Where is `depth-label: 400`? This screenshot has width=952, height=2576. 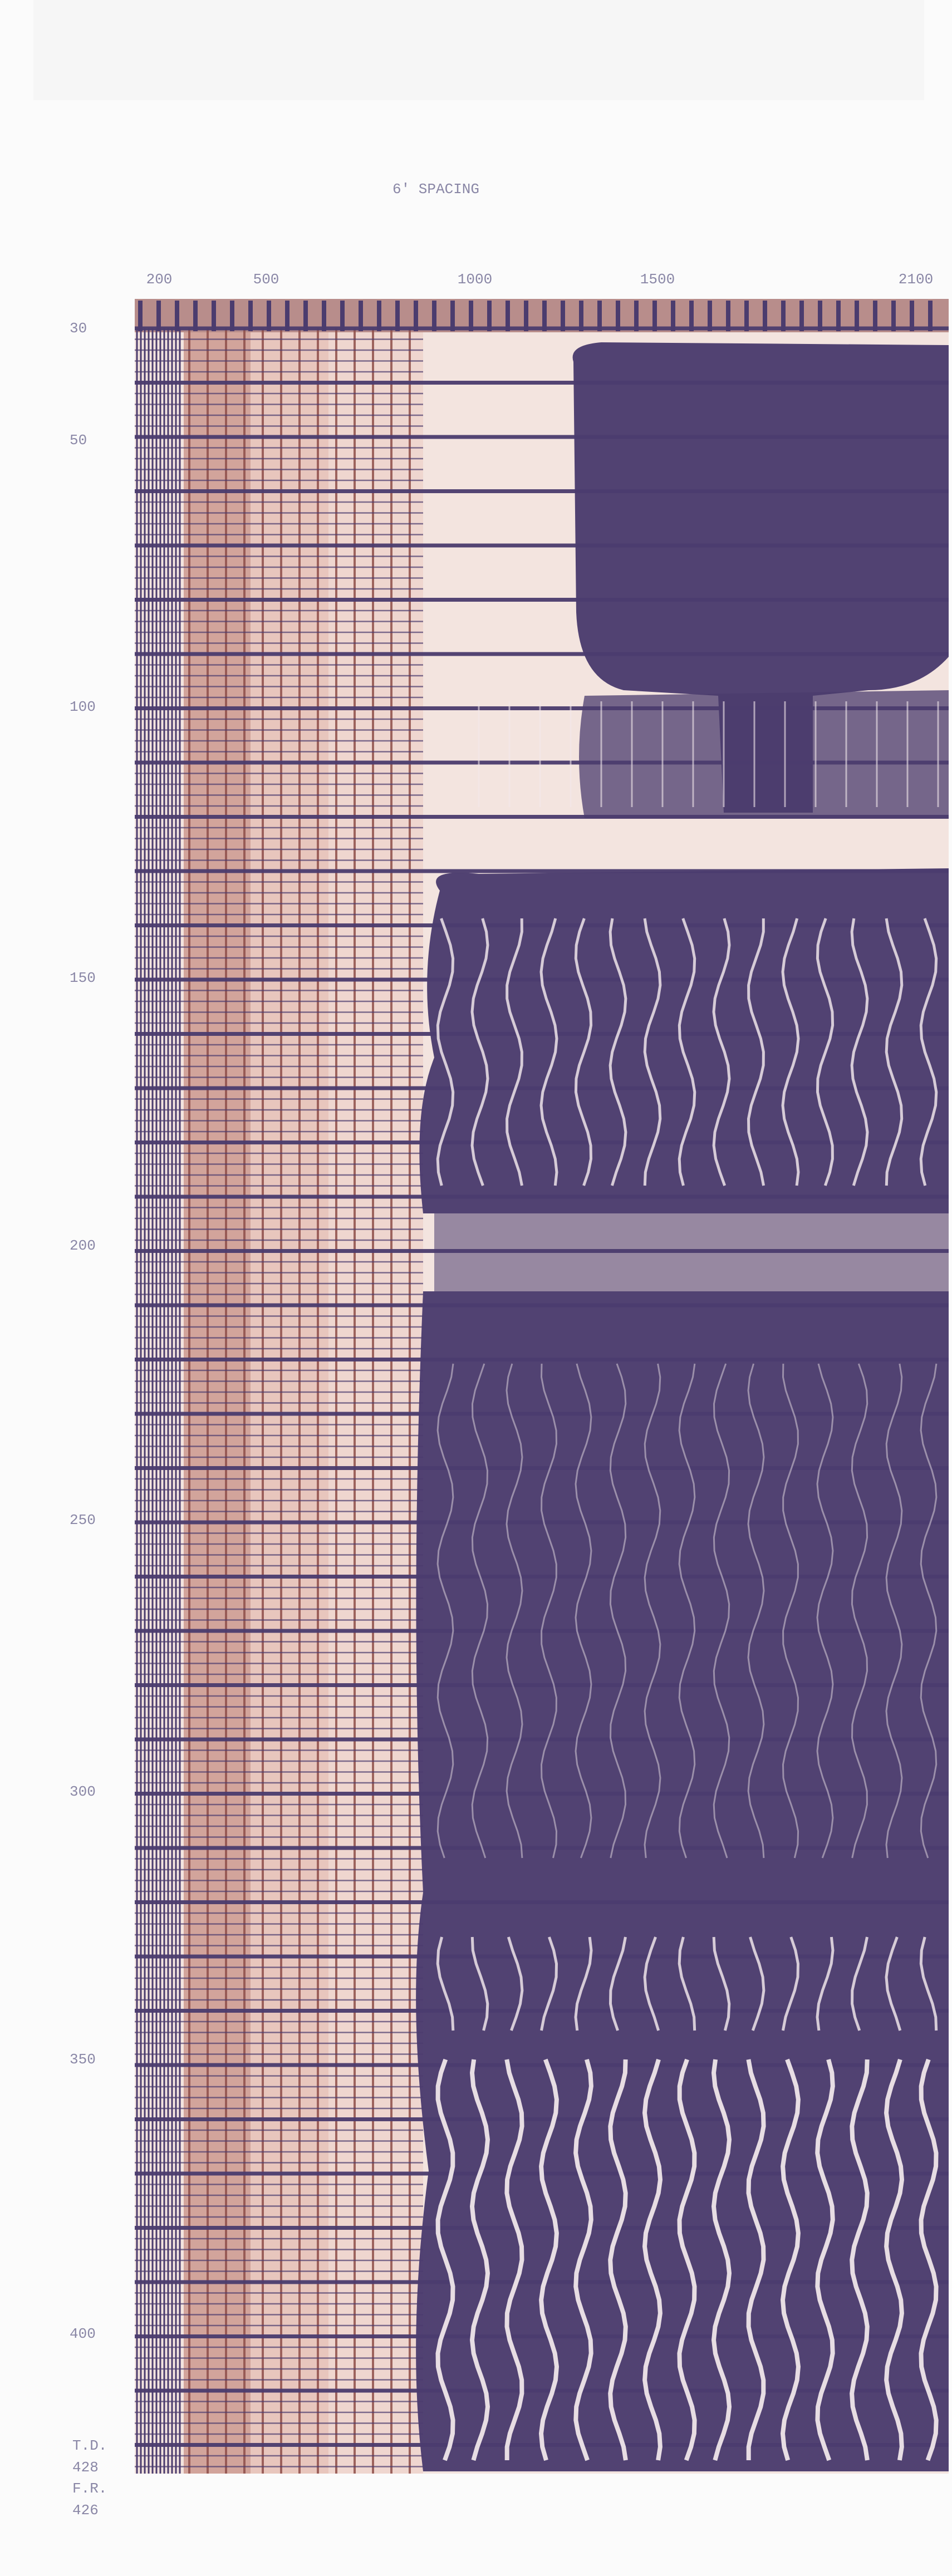
depth-label: 400 is located at coordinates (83, 2334).